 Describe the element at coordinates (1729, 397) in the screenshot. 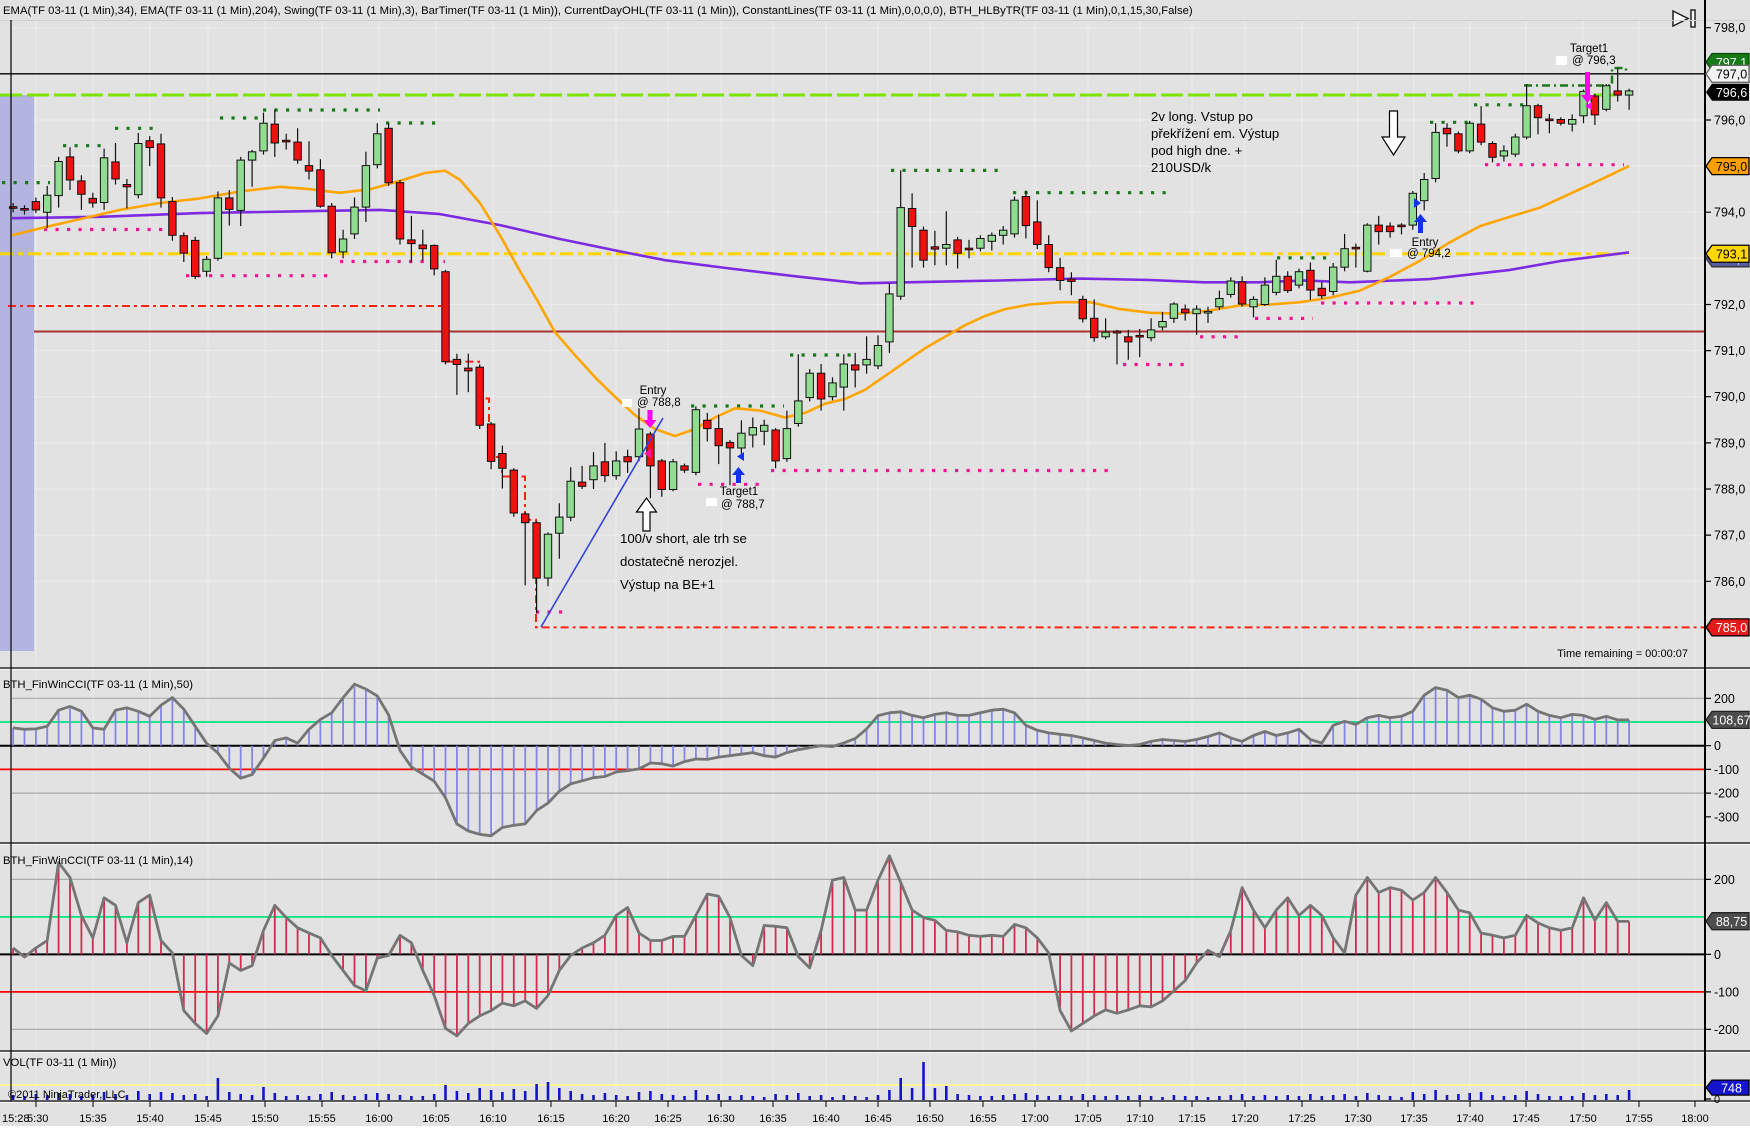

I see `svg-text: 790,0` at that location.